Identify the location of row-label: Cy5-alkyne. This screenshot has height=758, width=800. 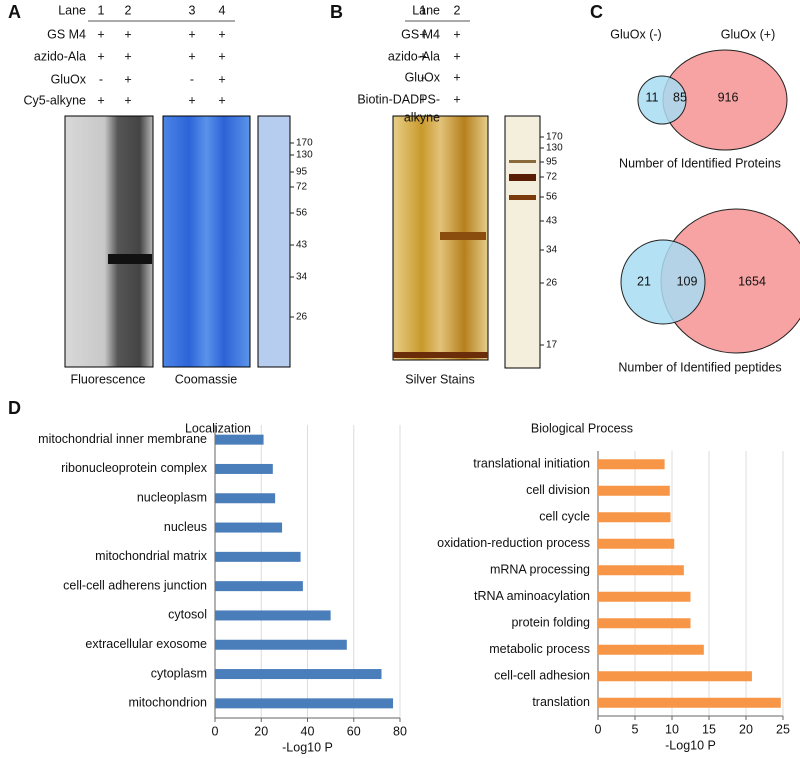
(54, 100).